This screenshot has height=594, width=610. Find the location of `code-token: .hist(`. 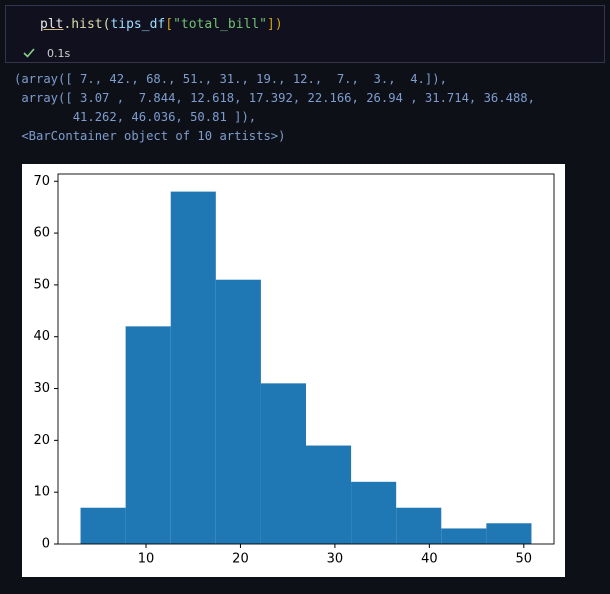

code-token: .hist( is located at coordinates (87, 24).